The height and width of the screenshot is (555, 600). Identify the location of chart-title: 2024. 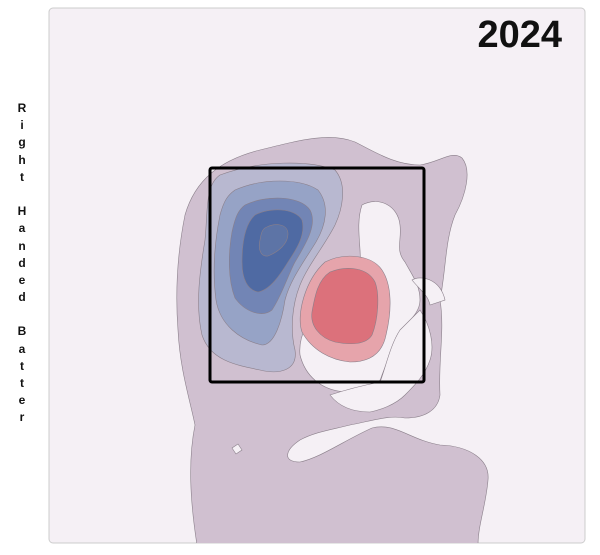
(519, 35).